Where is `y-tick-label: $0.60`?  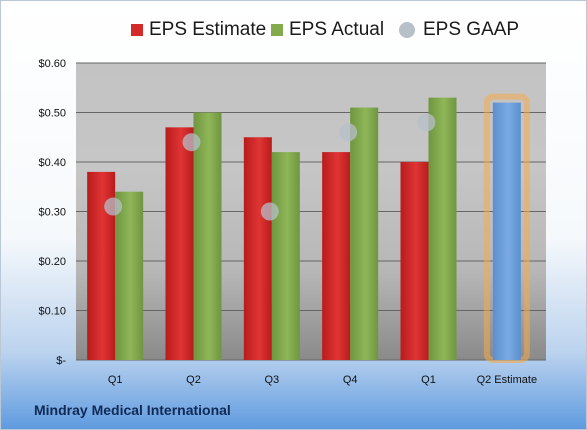 y-tick-label: $0.60 is located at coordinates (52, 64).